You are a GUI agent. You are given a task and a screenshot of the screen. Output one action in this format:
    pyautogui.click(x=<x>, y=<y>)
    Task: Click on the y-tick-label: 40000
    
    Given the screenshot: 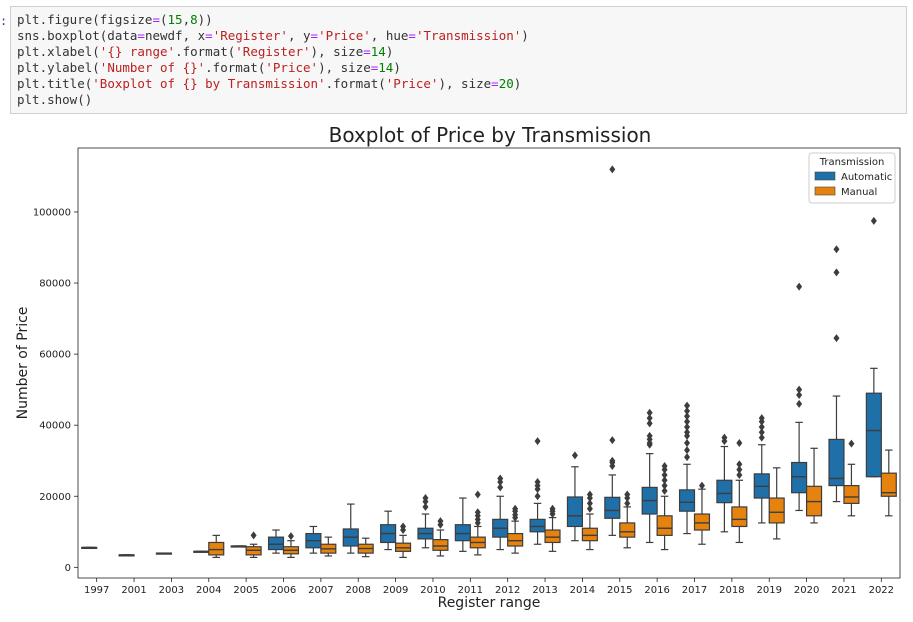 What is the action you would take?
    pyautogui.click(x=55, y=426)
    